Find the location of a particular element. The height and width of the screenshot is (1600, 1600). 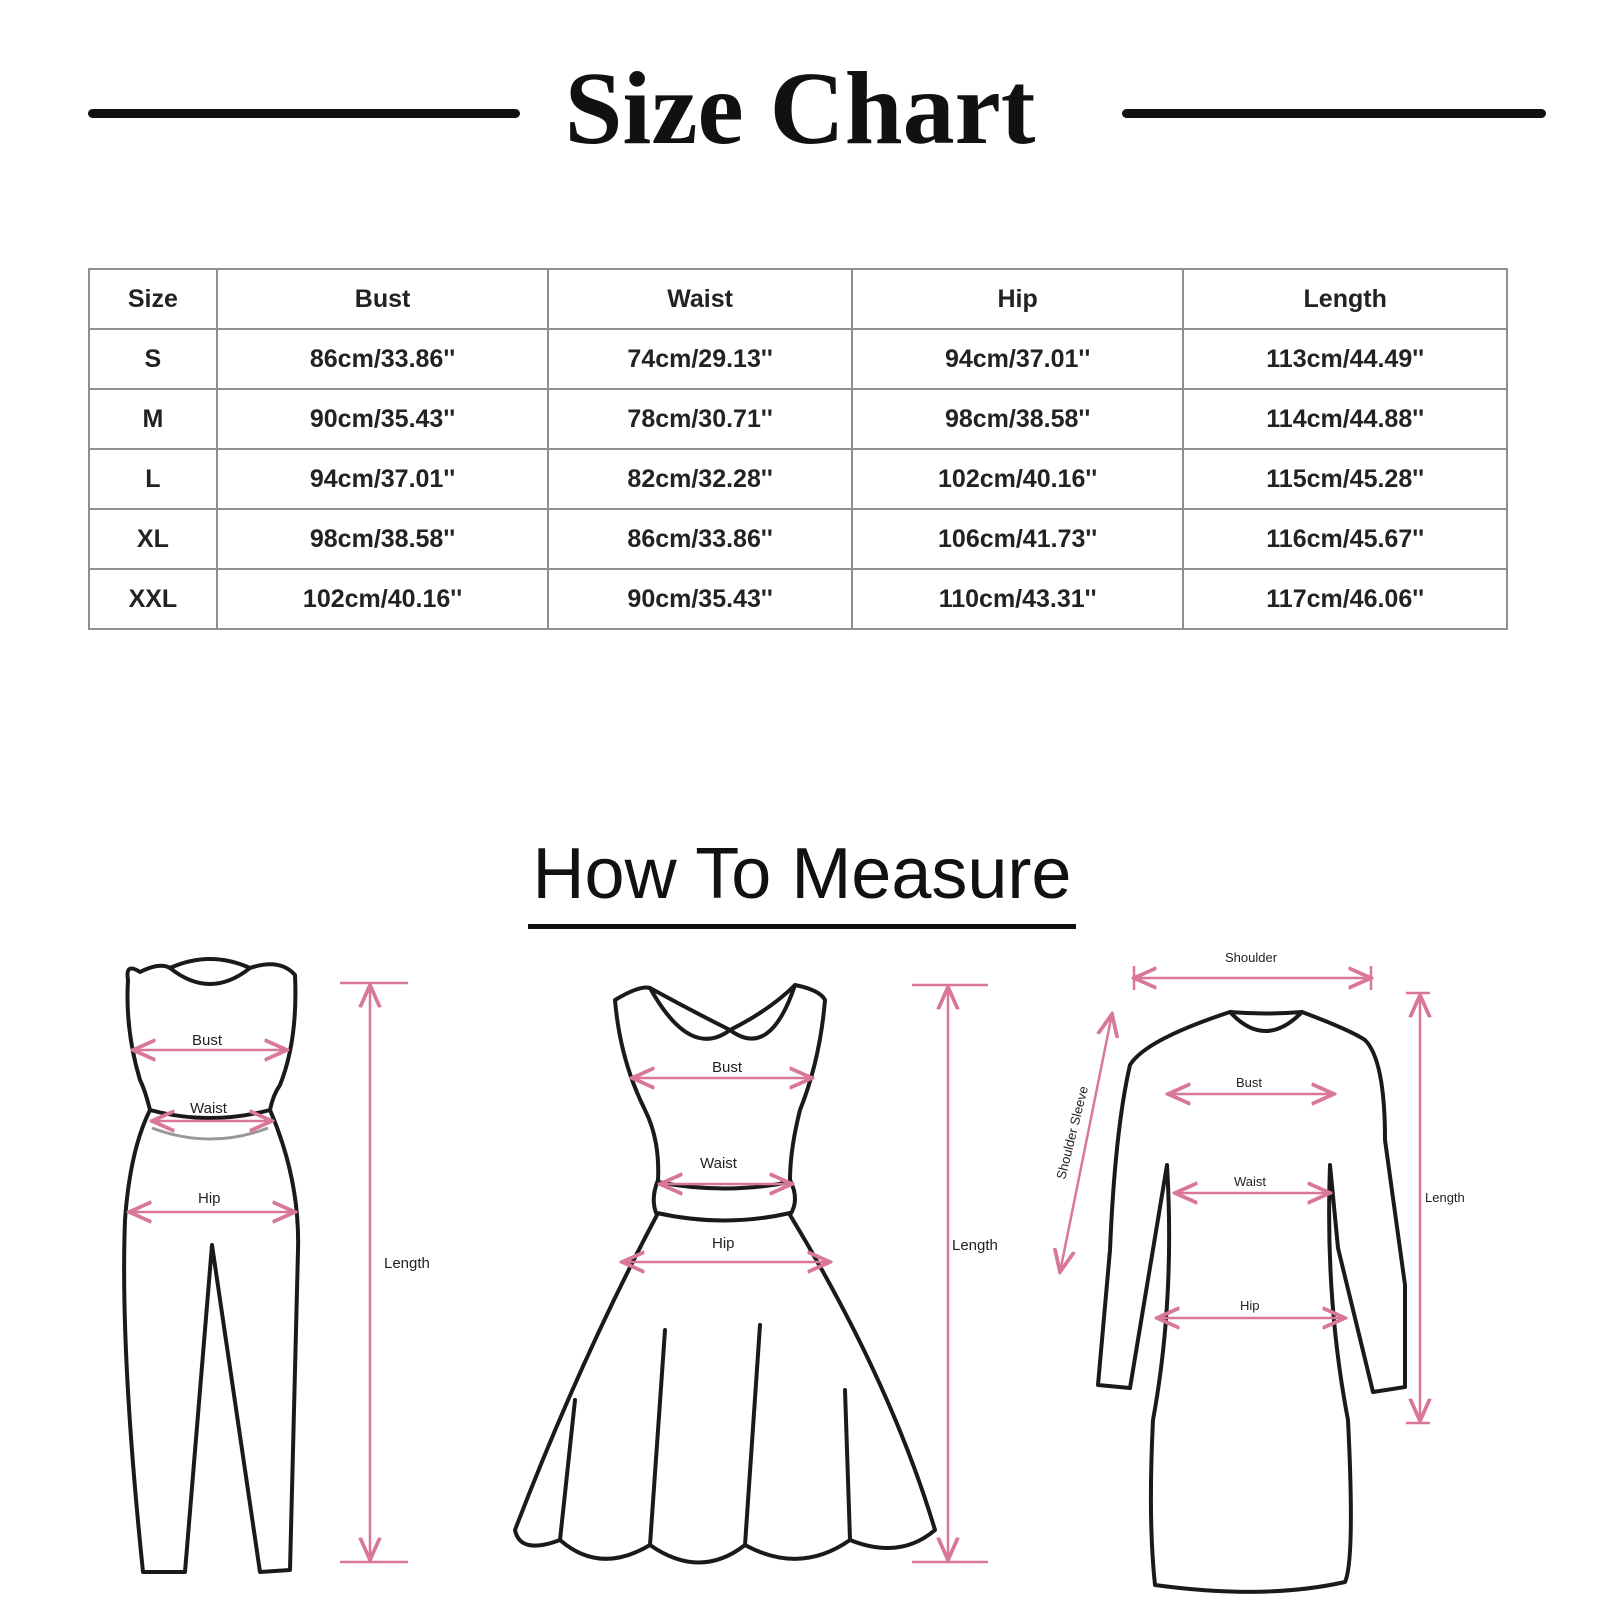

table-cell: XL is located at coordinates (153, 539).